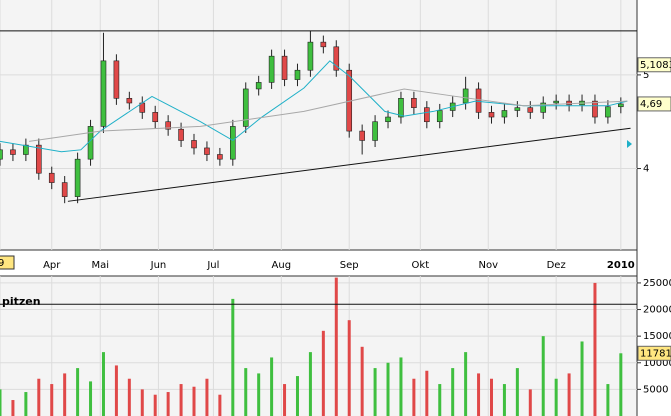  What do you see at coordinates (657, 310) in the screenshot?
I see `y-tick-label: 20000` at bounding box center [657, 310].